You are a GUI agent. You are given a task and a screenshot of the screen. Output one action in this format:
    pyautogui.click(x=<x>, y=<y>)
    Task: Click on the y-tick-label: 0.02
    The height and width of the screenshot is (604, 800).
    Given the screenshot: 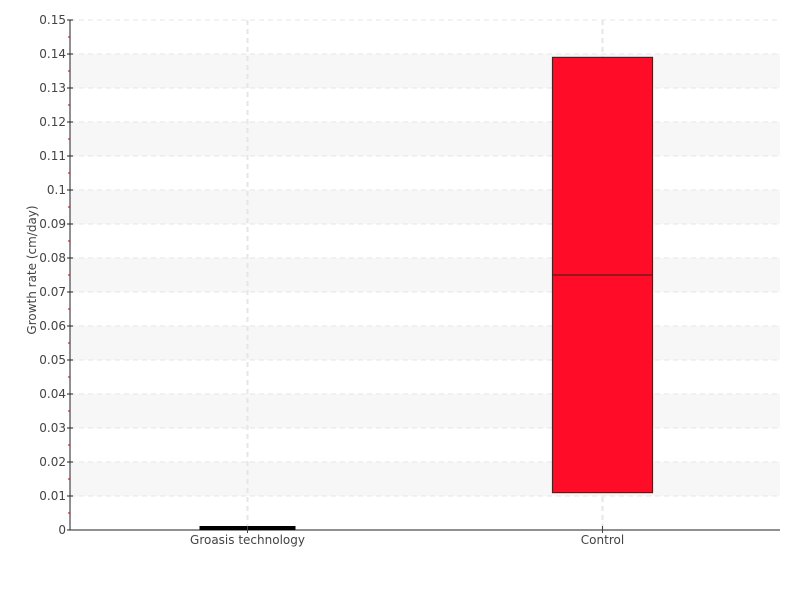 What is the action you would take?
    pyautogui.click(x=52, y=462)
    